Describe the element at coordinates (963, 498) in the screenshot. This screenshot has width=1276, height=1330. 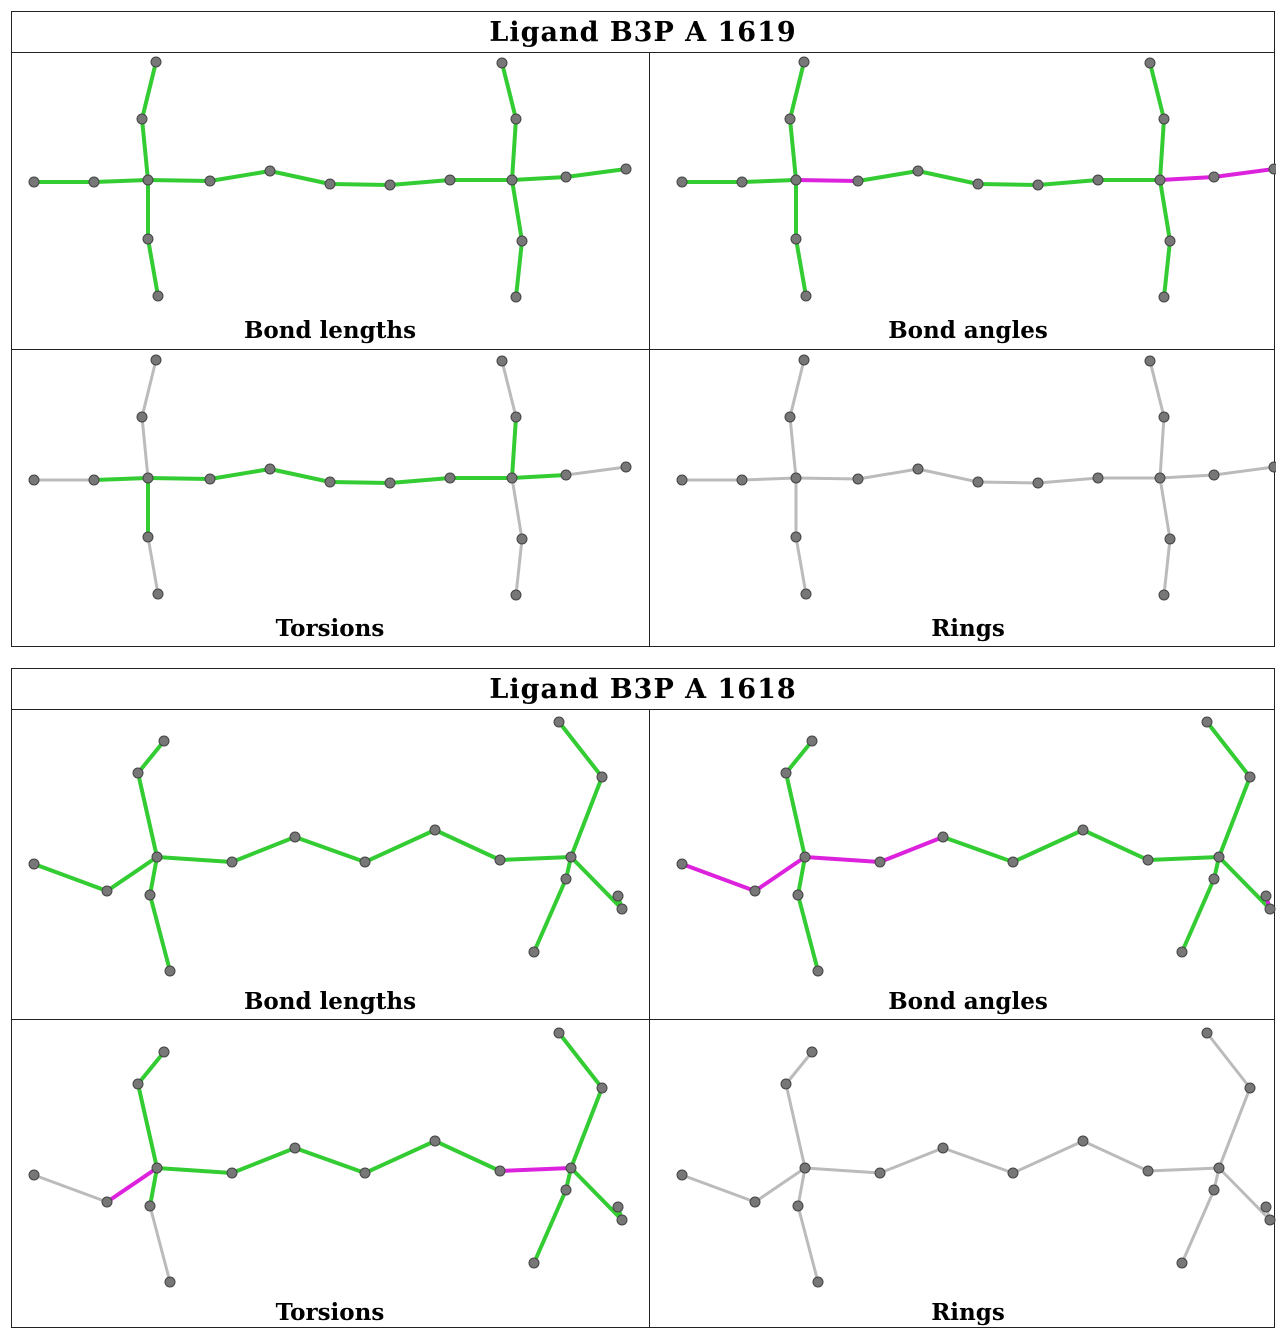
I see `panel-rings: Rings` at that location.